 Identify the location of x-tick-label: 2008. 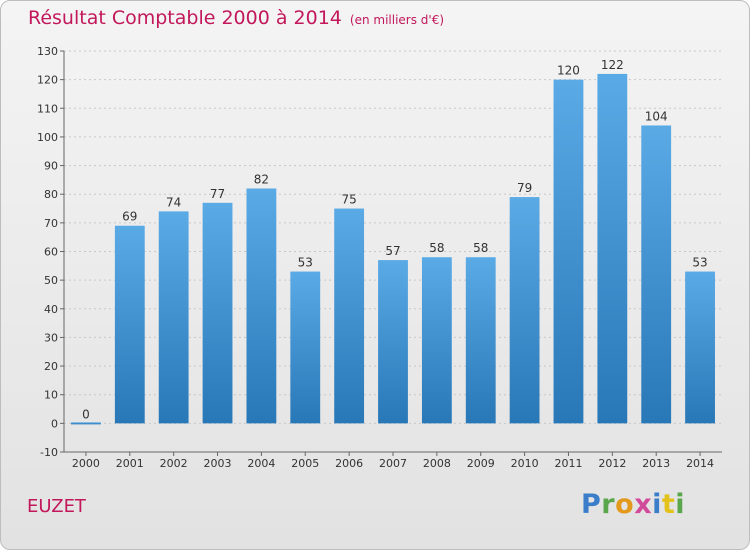
(437, 463).